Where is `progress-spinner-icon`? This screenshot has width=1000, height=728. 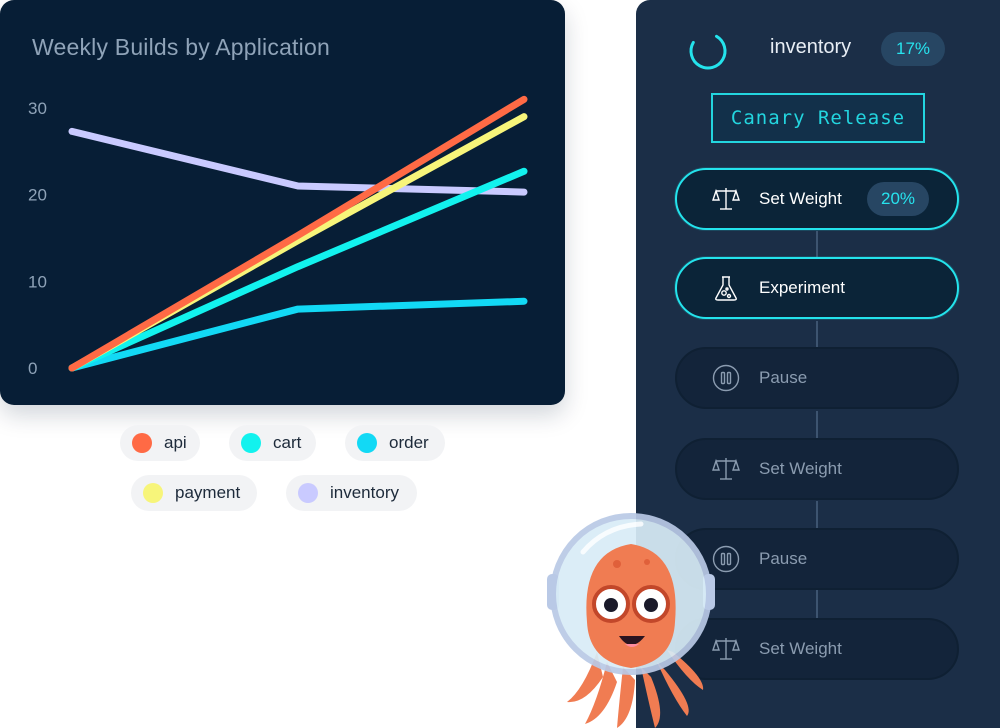
progress-spinner-icon is located at coordinates (708, 51).